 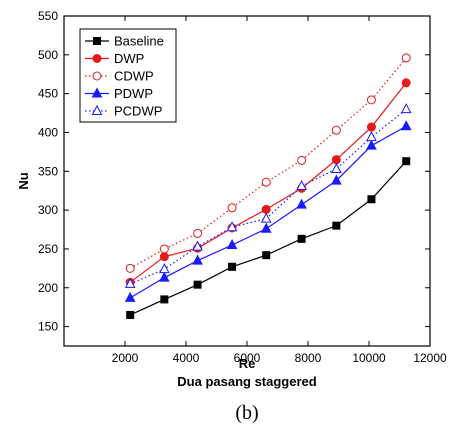 What do you see at coordinates (246, 413) in the screenshot?
I see `figure-caption: (b)` at bounding box center [246, 413].